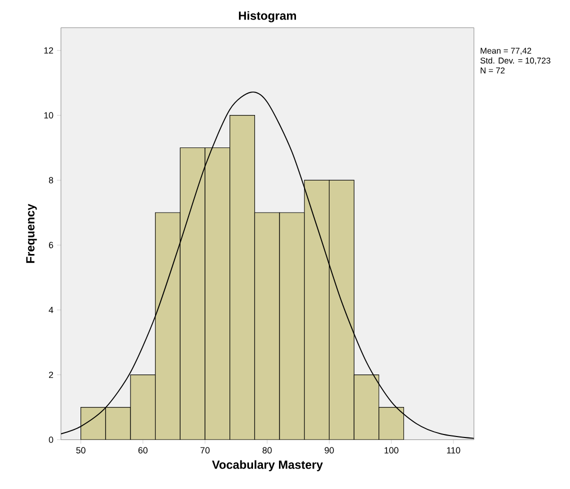 Image resolution: width=570 pixels, height=489 pixels. I want to click on x-tick-label: 50, so click(81, 450).